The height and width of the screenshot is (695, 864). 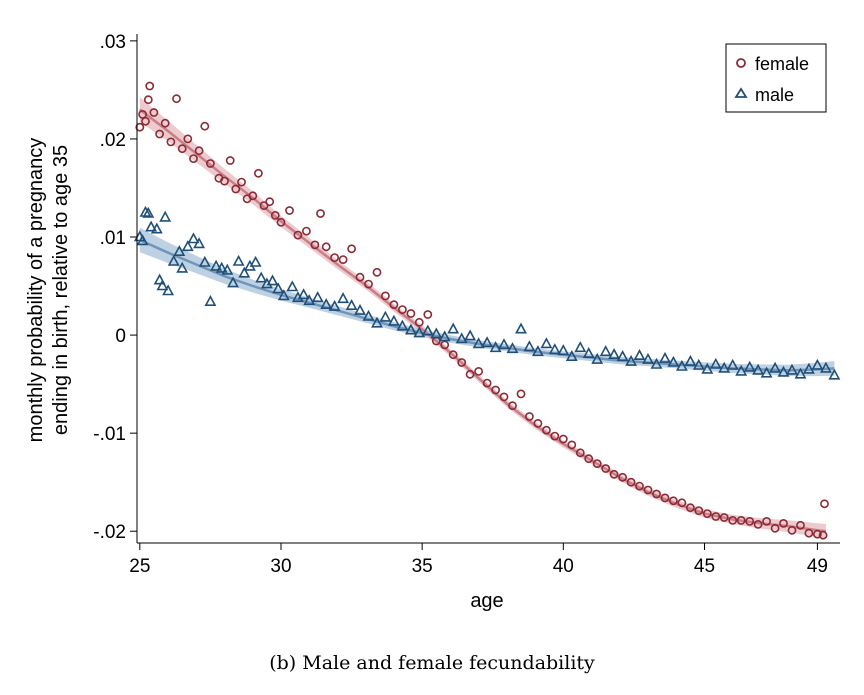 What do you see at coordinates (563, 566) in the screenshot?
I see `x-tick-label: 40` at bounding box center [563, 566].